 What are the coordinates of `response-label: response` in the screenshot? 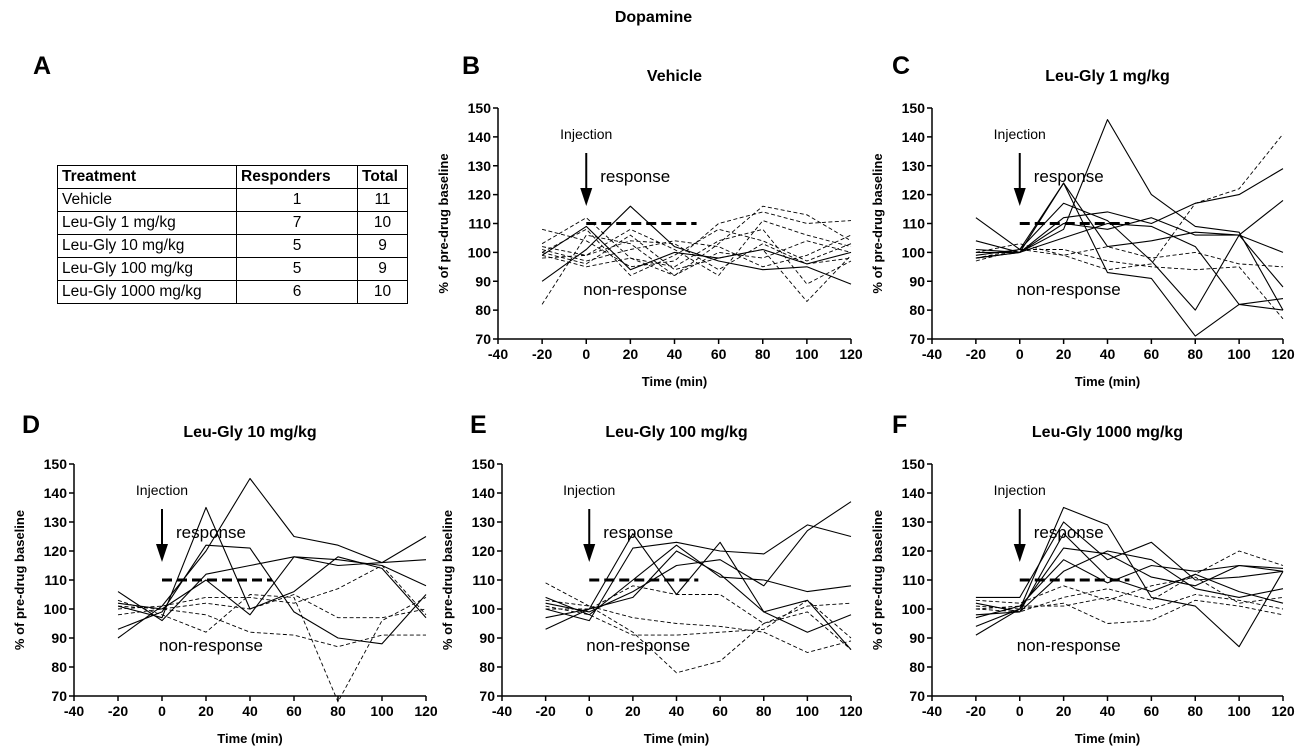 It's located at (1069, 176).